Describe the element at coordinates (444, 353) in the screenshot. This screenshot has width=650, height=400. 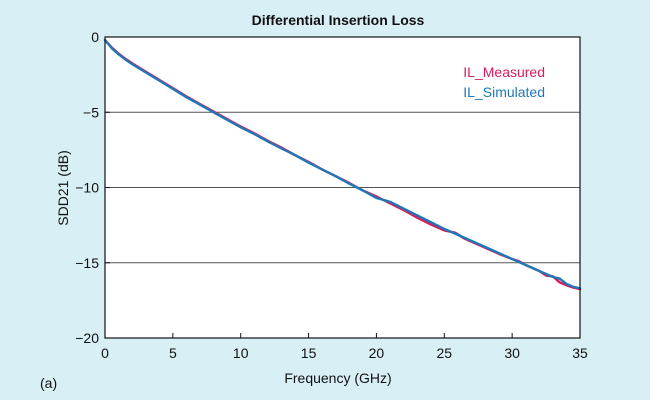
I see `x-tick-label: 25` at that location.